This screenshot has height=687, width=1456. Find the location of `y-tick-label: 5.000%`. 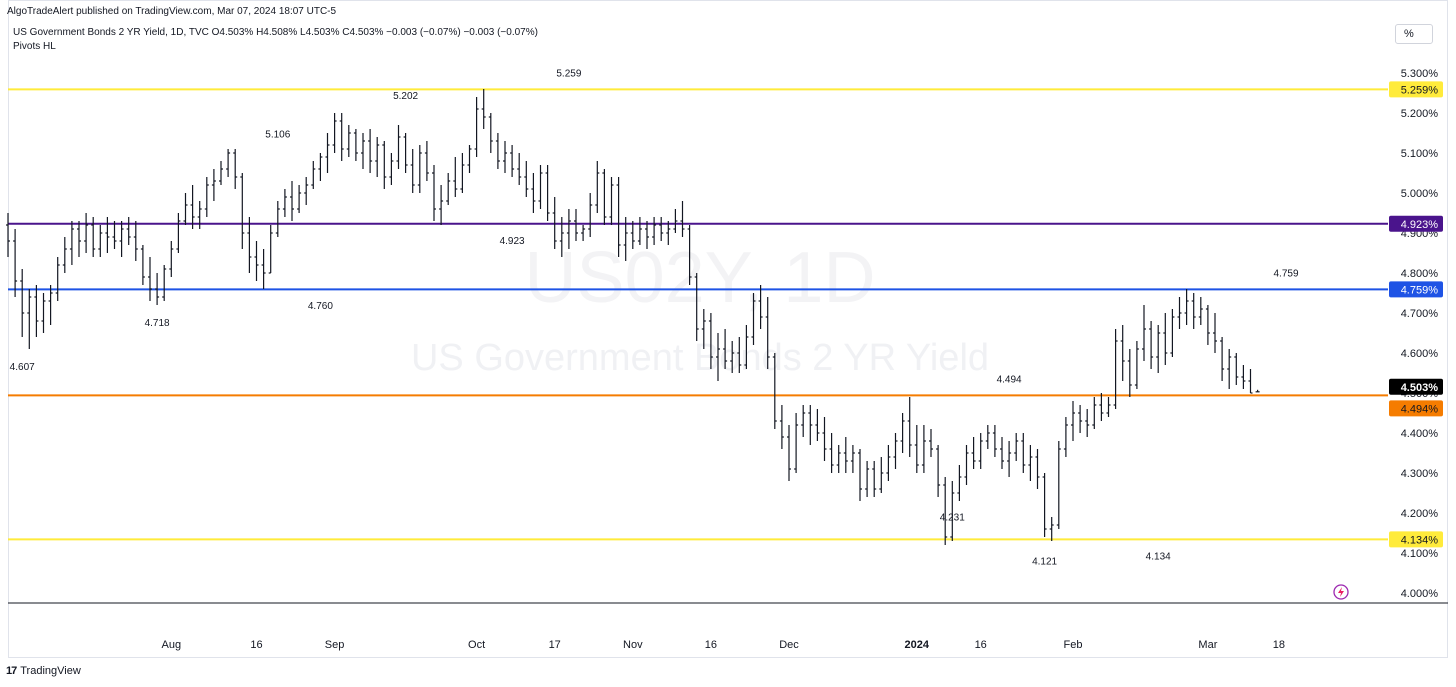

y-tick-label: 5.000% is located at coordinates (1420, 194).